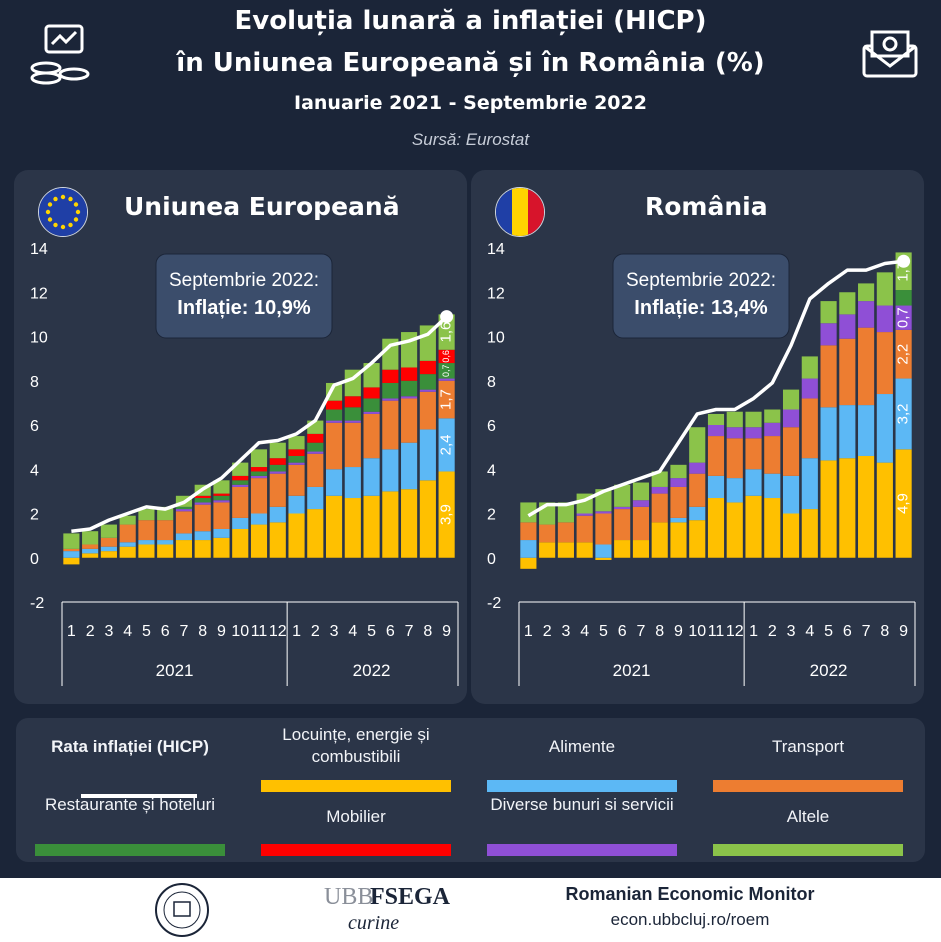  I want to click on legend-label: Rata inflației (HICP), so click(130, 746).